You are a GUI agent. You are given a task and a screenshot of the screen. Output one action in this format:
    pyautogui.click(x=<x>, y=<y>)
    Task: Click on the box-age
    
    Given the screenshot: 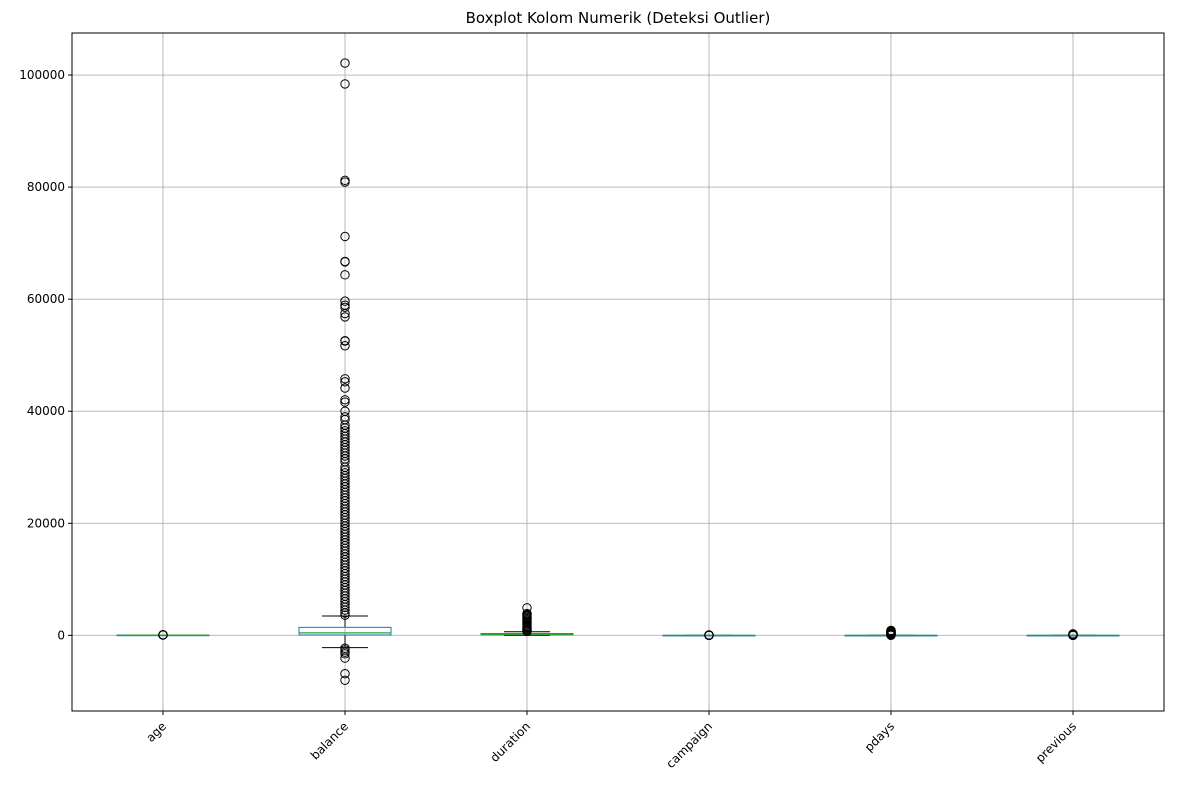 What is the action you would take?
    pyautogui.click(x=163, y=635)
    